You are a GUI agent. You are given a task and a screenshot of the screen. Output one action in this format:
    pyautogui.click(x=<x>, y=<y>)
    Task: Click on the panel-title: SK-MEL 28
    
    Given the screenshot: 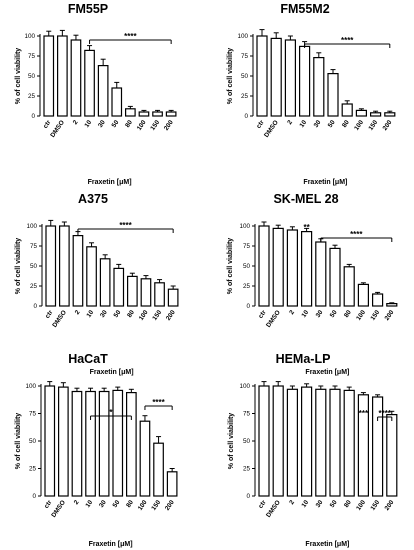 What is the action you would take?
    pyautogui.click(x=305, y=199)
    